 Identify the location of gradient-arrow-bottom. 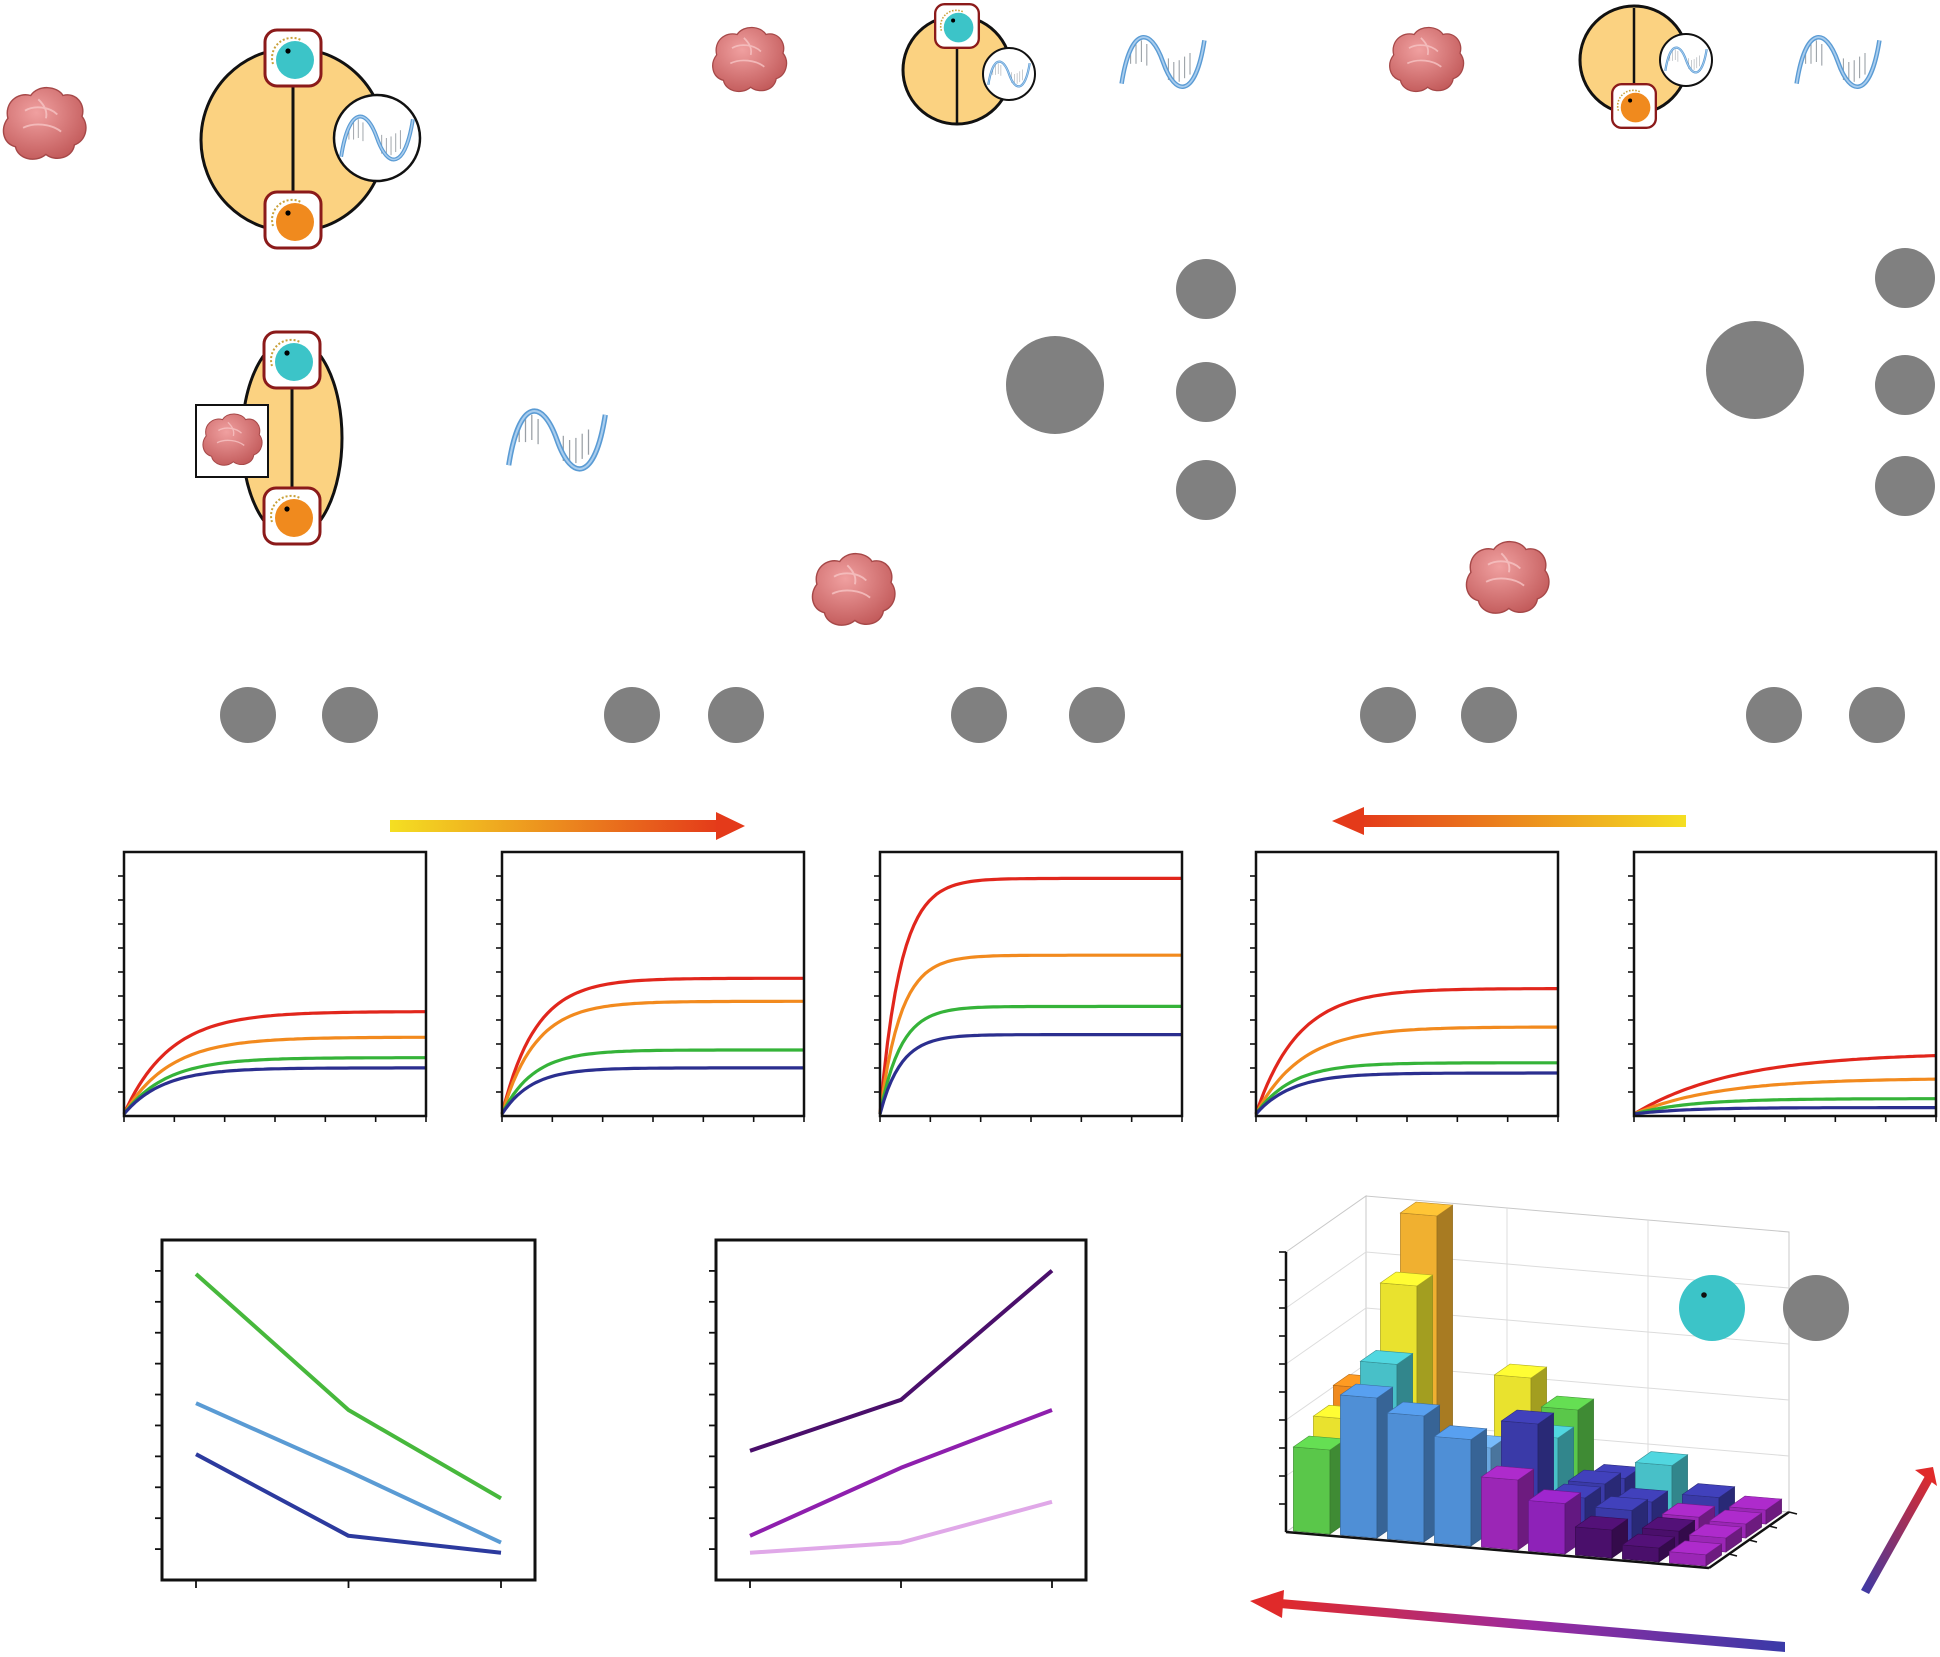
(1517, 1621).